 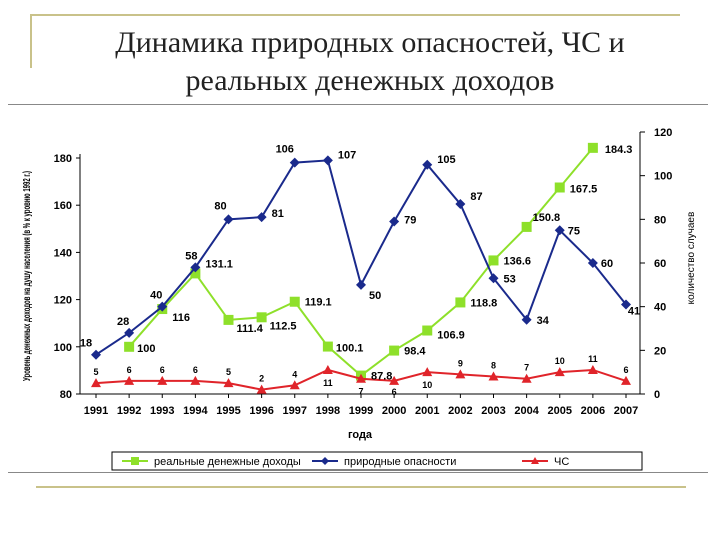 I want to click on point-income-2003, so click(x=493, y=260).